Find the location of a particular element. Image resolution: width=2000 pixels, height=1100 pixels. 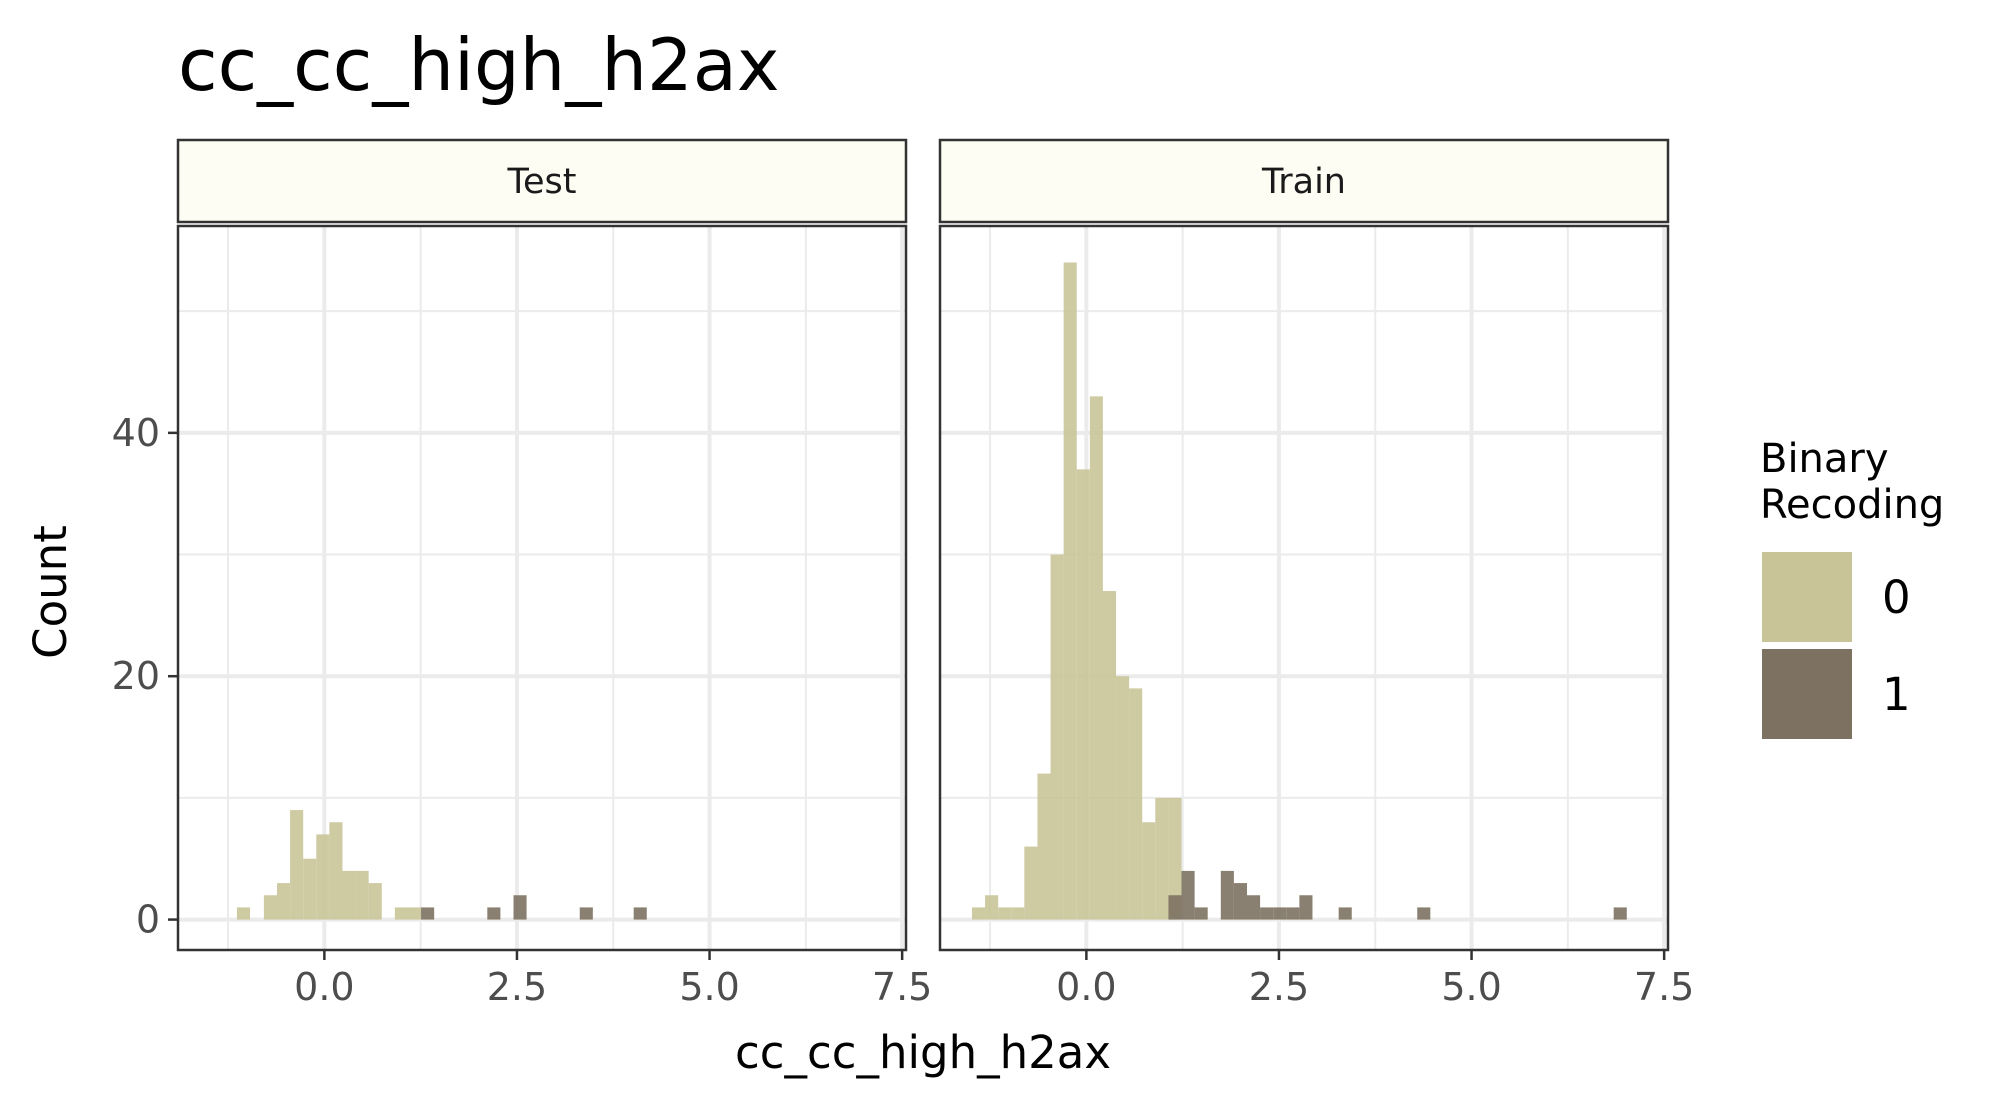

y-tick-label: 0 is located at coordinates (148, 920).